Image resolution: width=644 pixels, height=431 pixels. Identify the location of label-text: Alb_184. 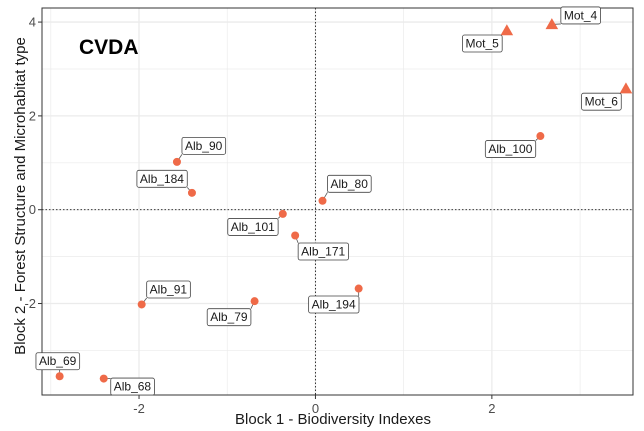
(162, 179).